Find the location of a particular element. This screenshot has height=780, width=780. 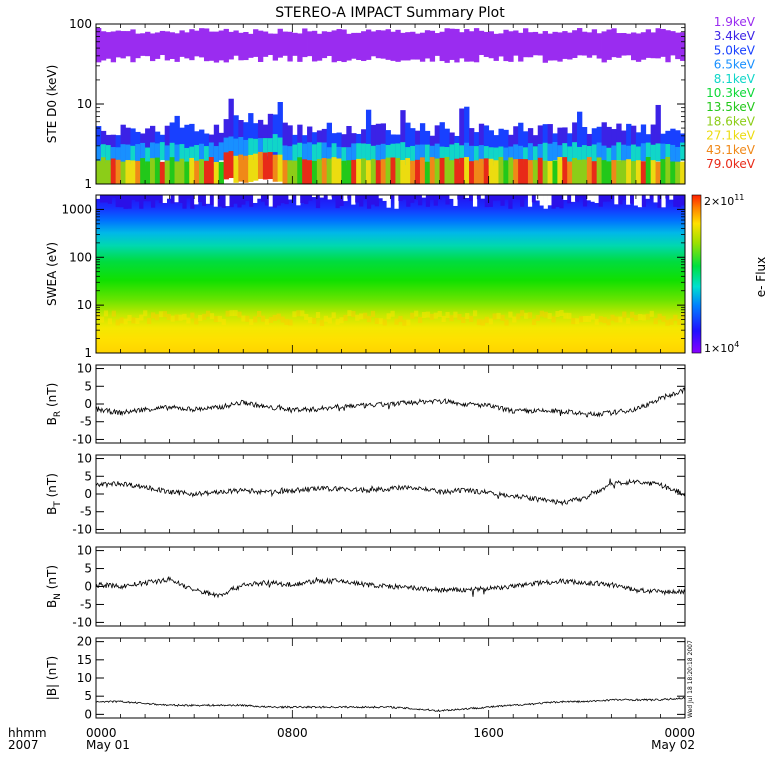

ste-ylabel: STE D0 (keV) is located at coordinates (52, 104).